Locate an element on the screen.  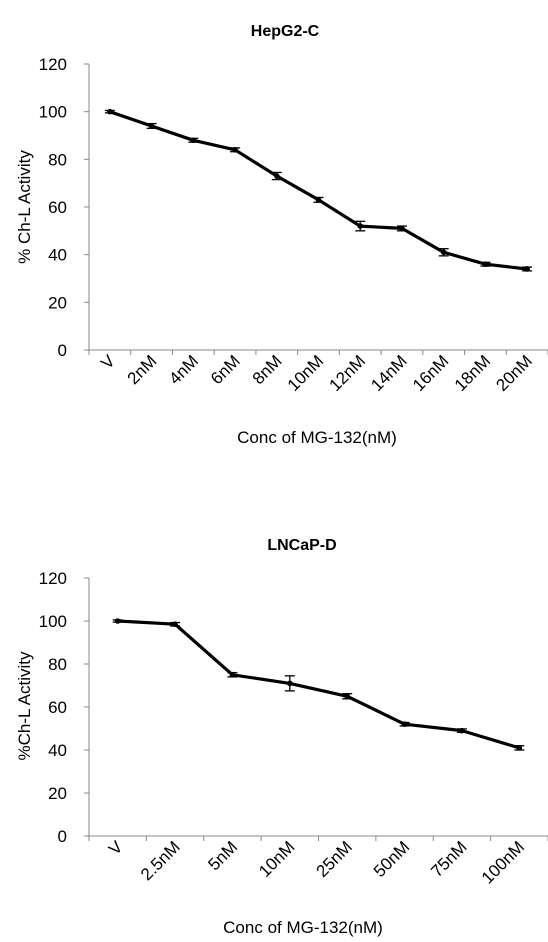
x-tick-label: 4nM is located at coordinates (183, 369).